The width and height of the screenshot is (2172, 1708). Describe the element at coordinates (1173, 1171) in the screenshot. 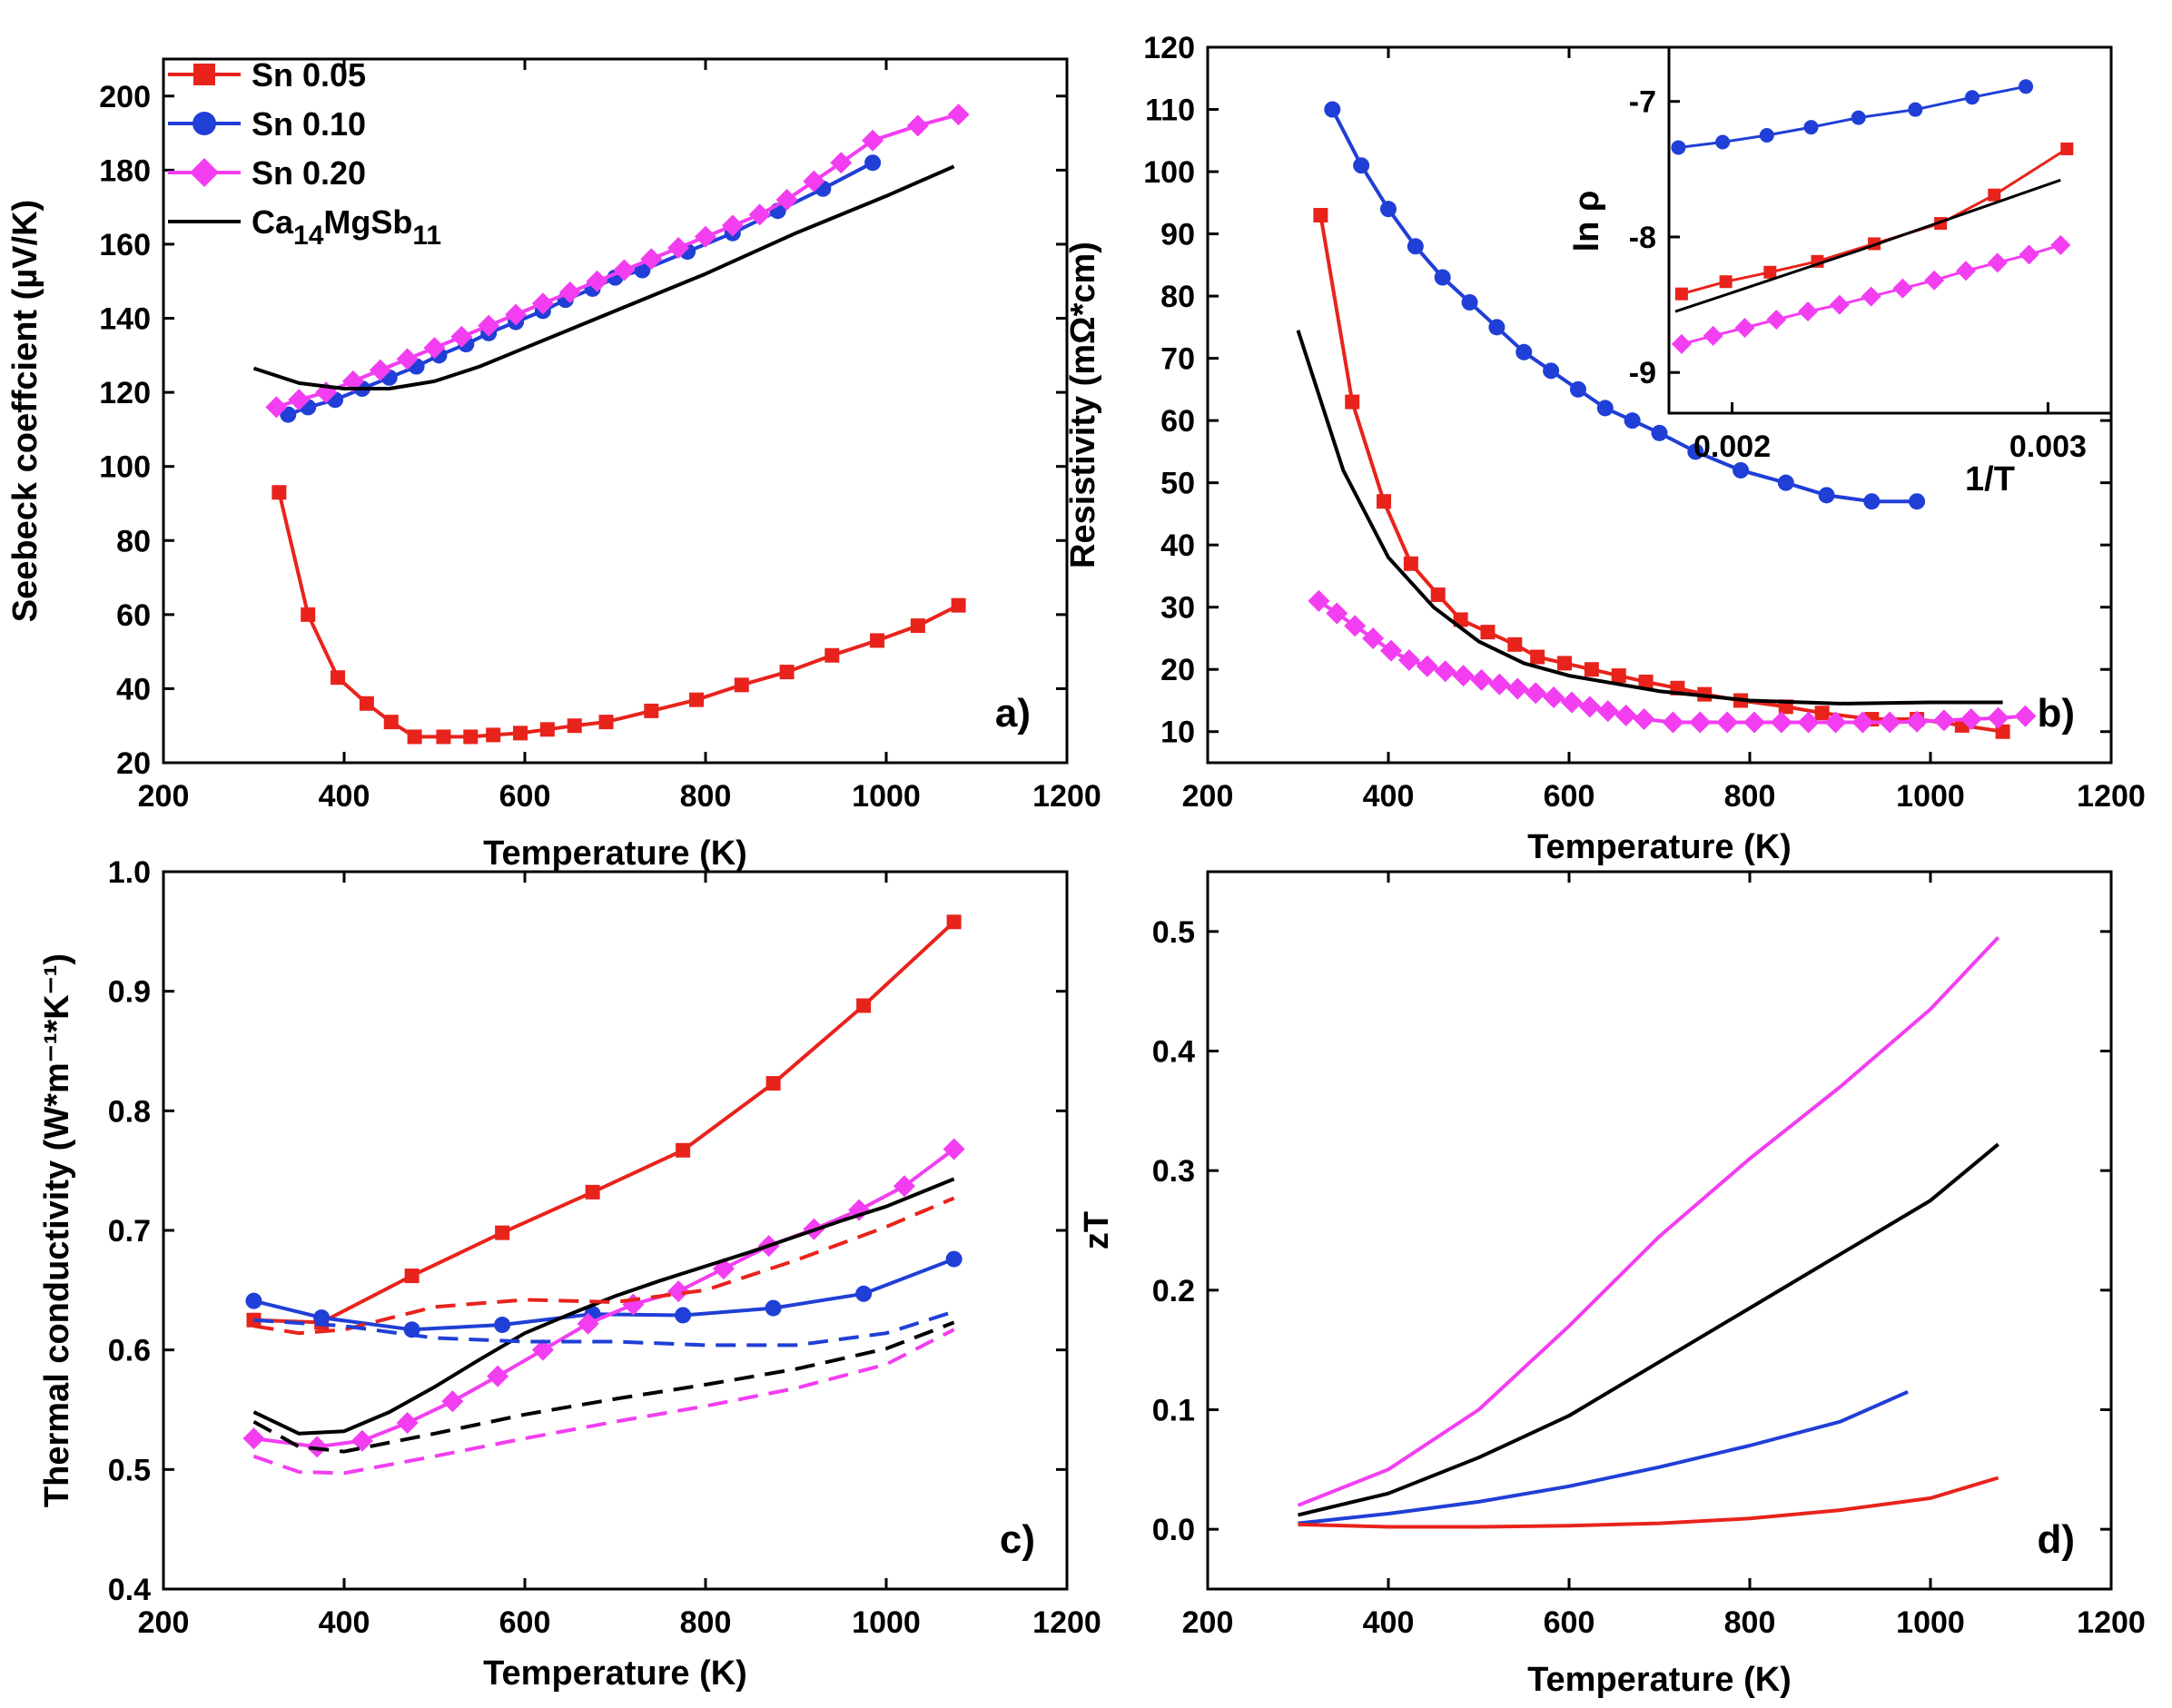

I see `y-tick-label: 0.3` at that location.